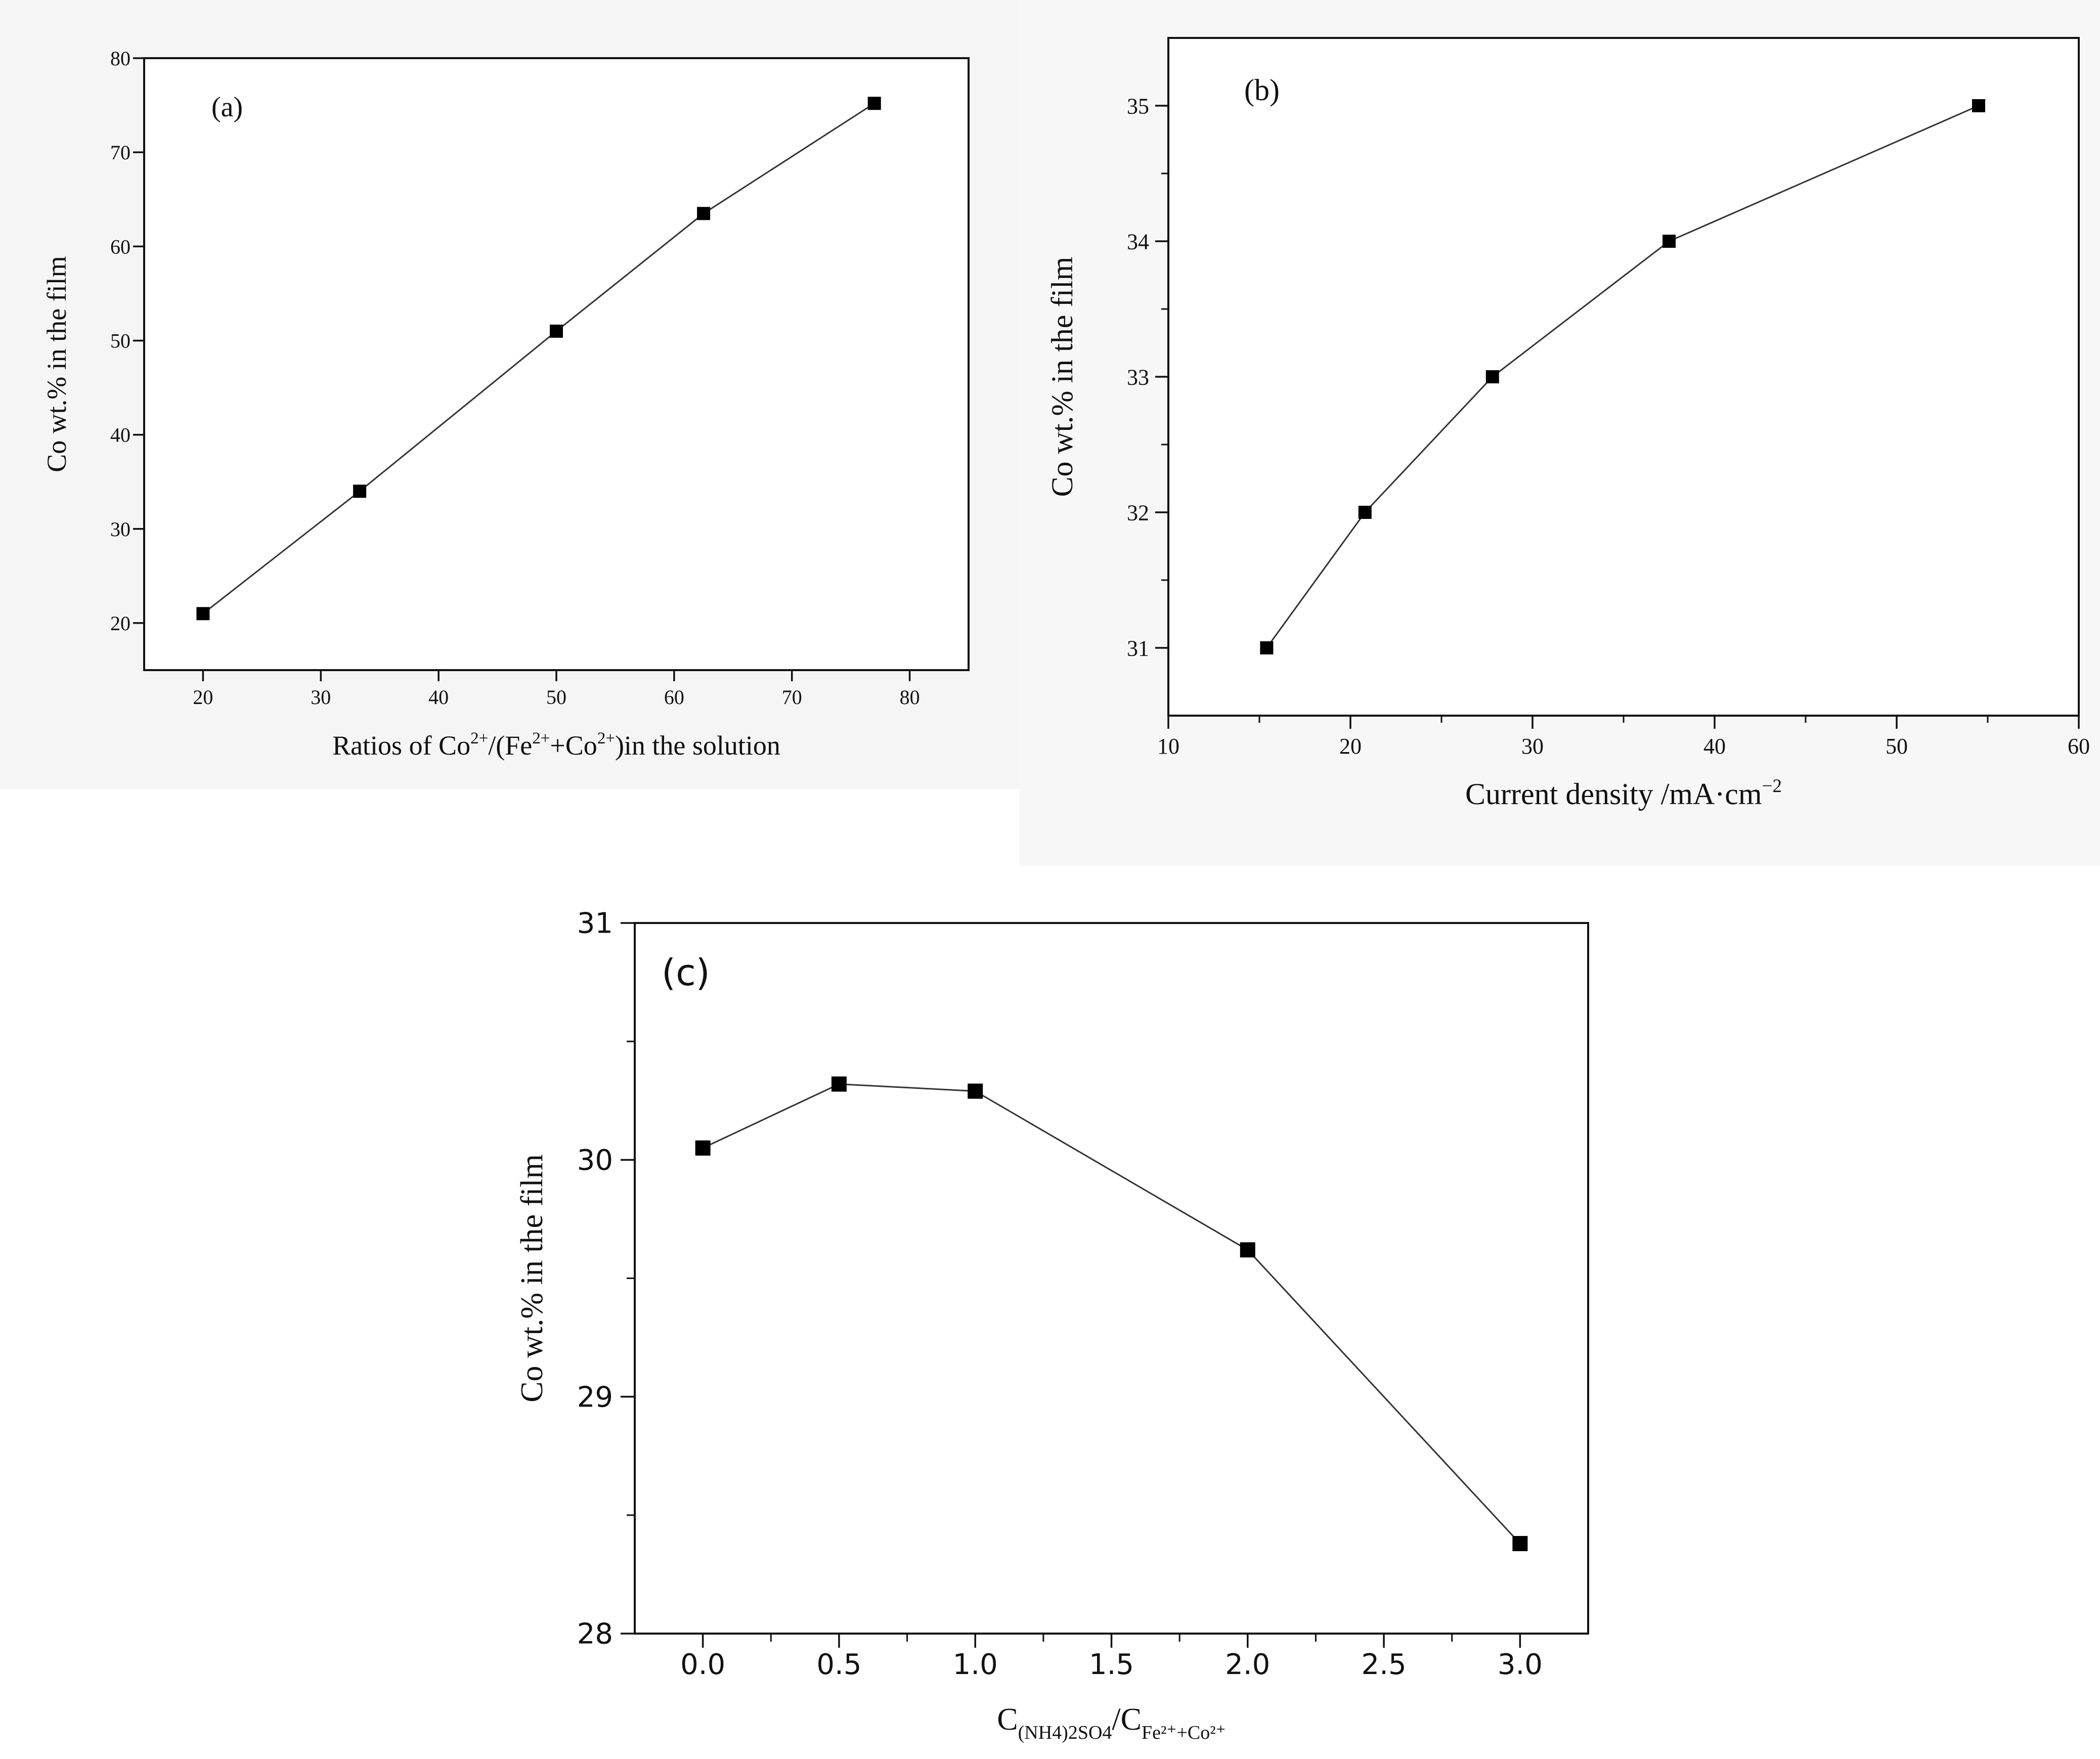 The image size is (2100, 1759). What do you see at coordinates (595, 1635) in the screenshot?
I see `y-tick-label: 28` at bounding box center [595, 1635].